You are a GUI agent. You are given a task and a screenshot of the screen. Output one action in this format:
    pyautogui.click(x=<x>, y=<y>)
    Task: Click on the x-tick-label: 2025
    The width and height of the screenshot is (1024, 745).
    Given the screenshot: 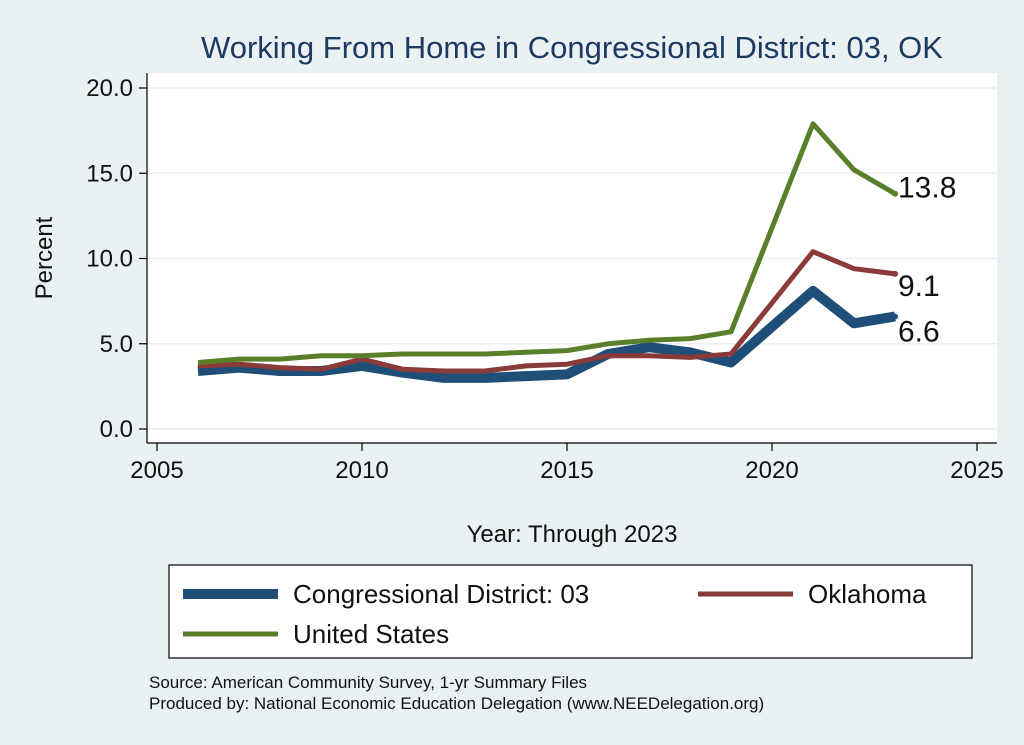 What is the action you would take?
    pyautogui.click(x=976, y=470)
    